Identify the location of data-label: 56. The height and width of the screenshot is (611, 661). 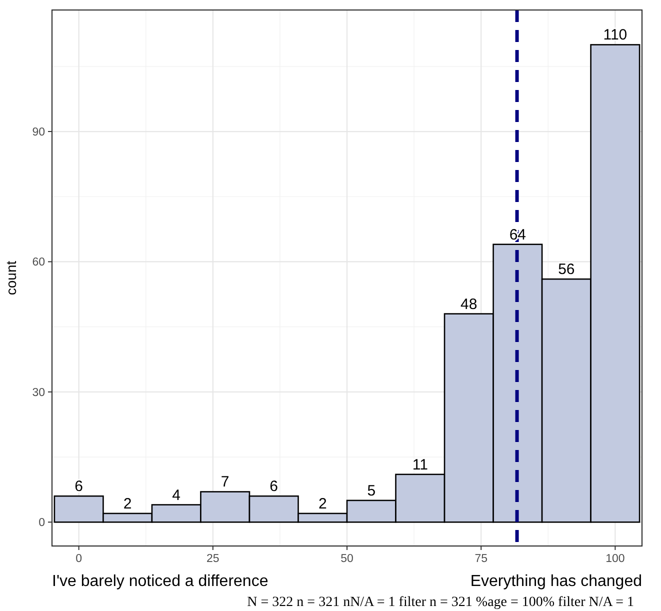
(566, 269).